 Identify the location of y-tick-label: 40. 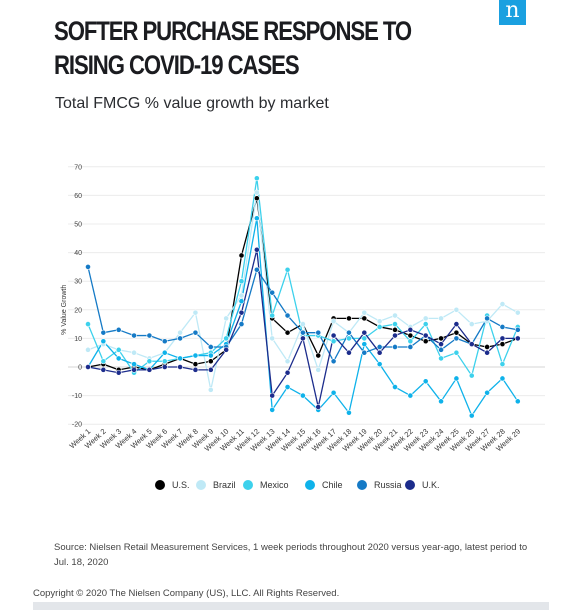
(78, 253).